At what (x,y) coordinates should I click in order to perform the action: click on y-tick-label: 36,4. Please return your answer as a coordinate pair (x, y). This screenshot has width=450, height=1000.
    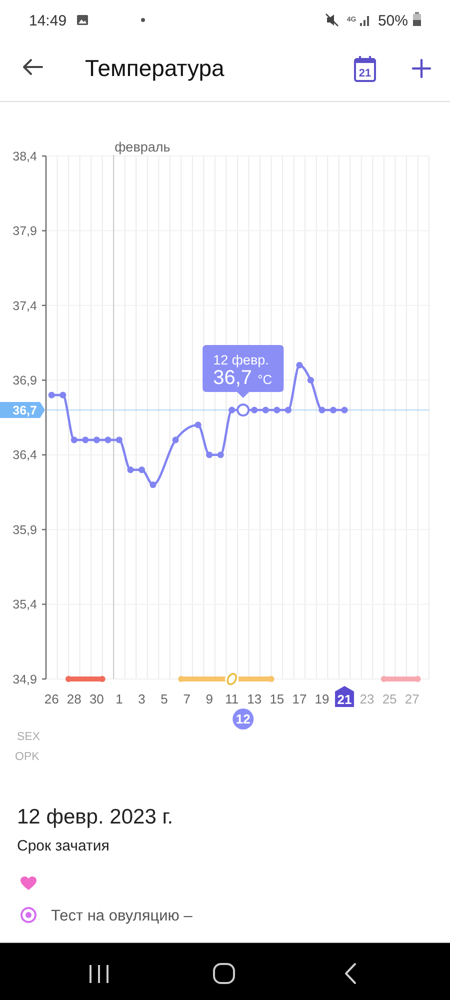
    Looking at the image, I should click on (25, 455).